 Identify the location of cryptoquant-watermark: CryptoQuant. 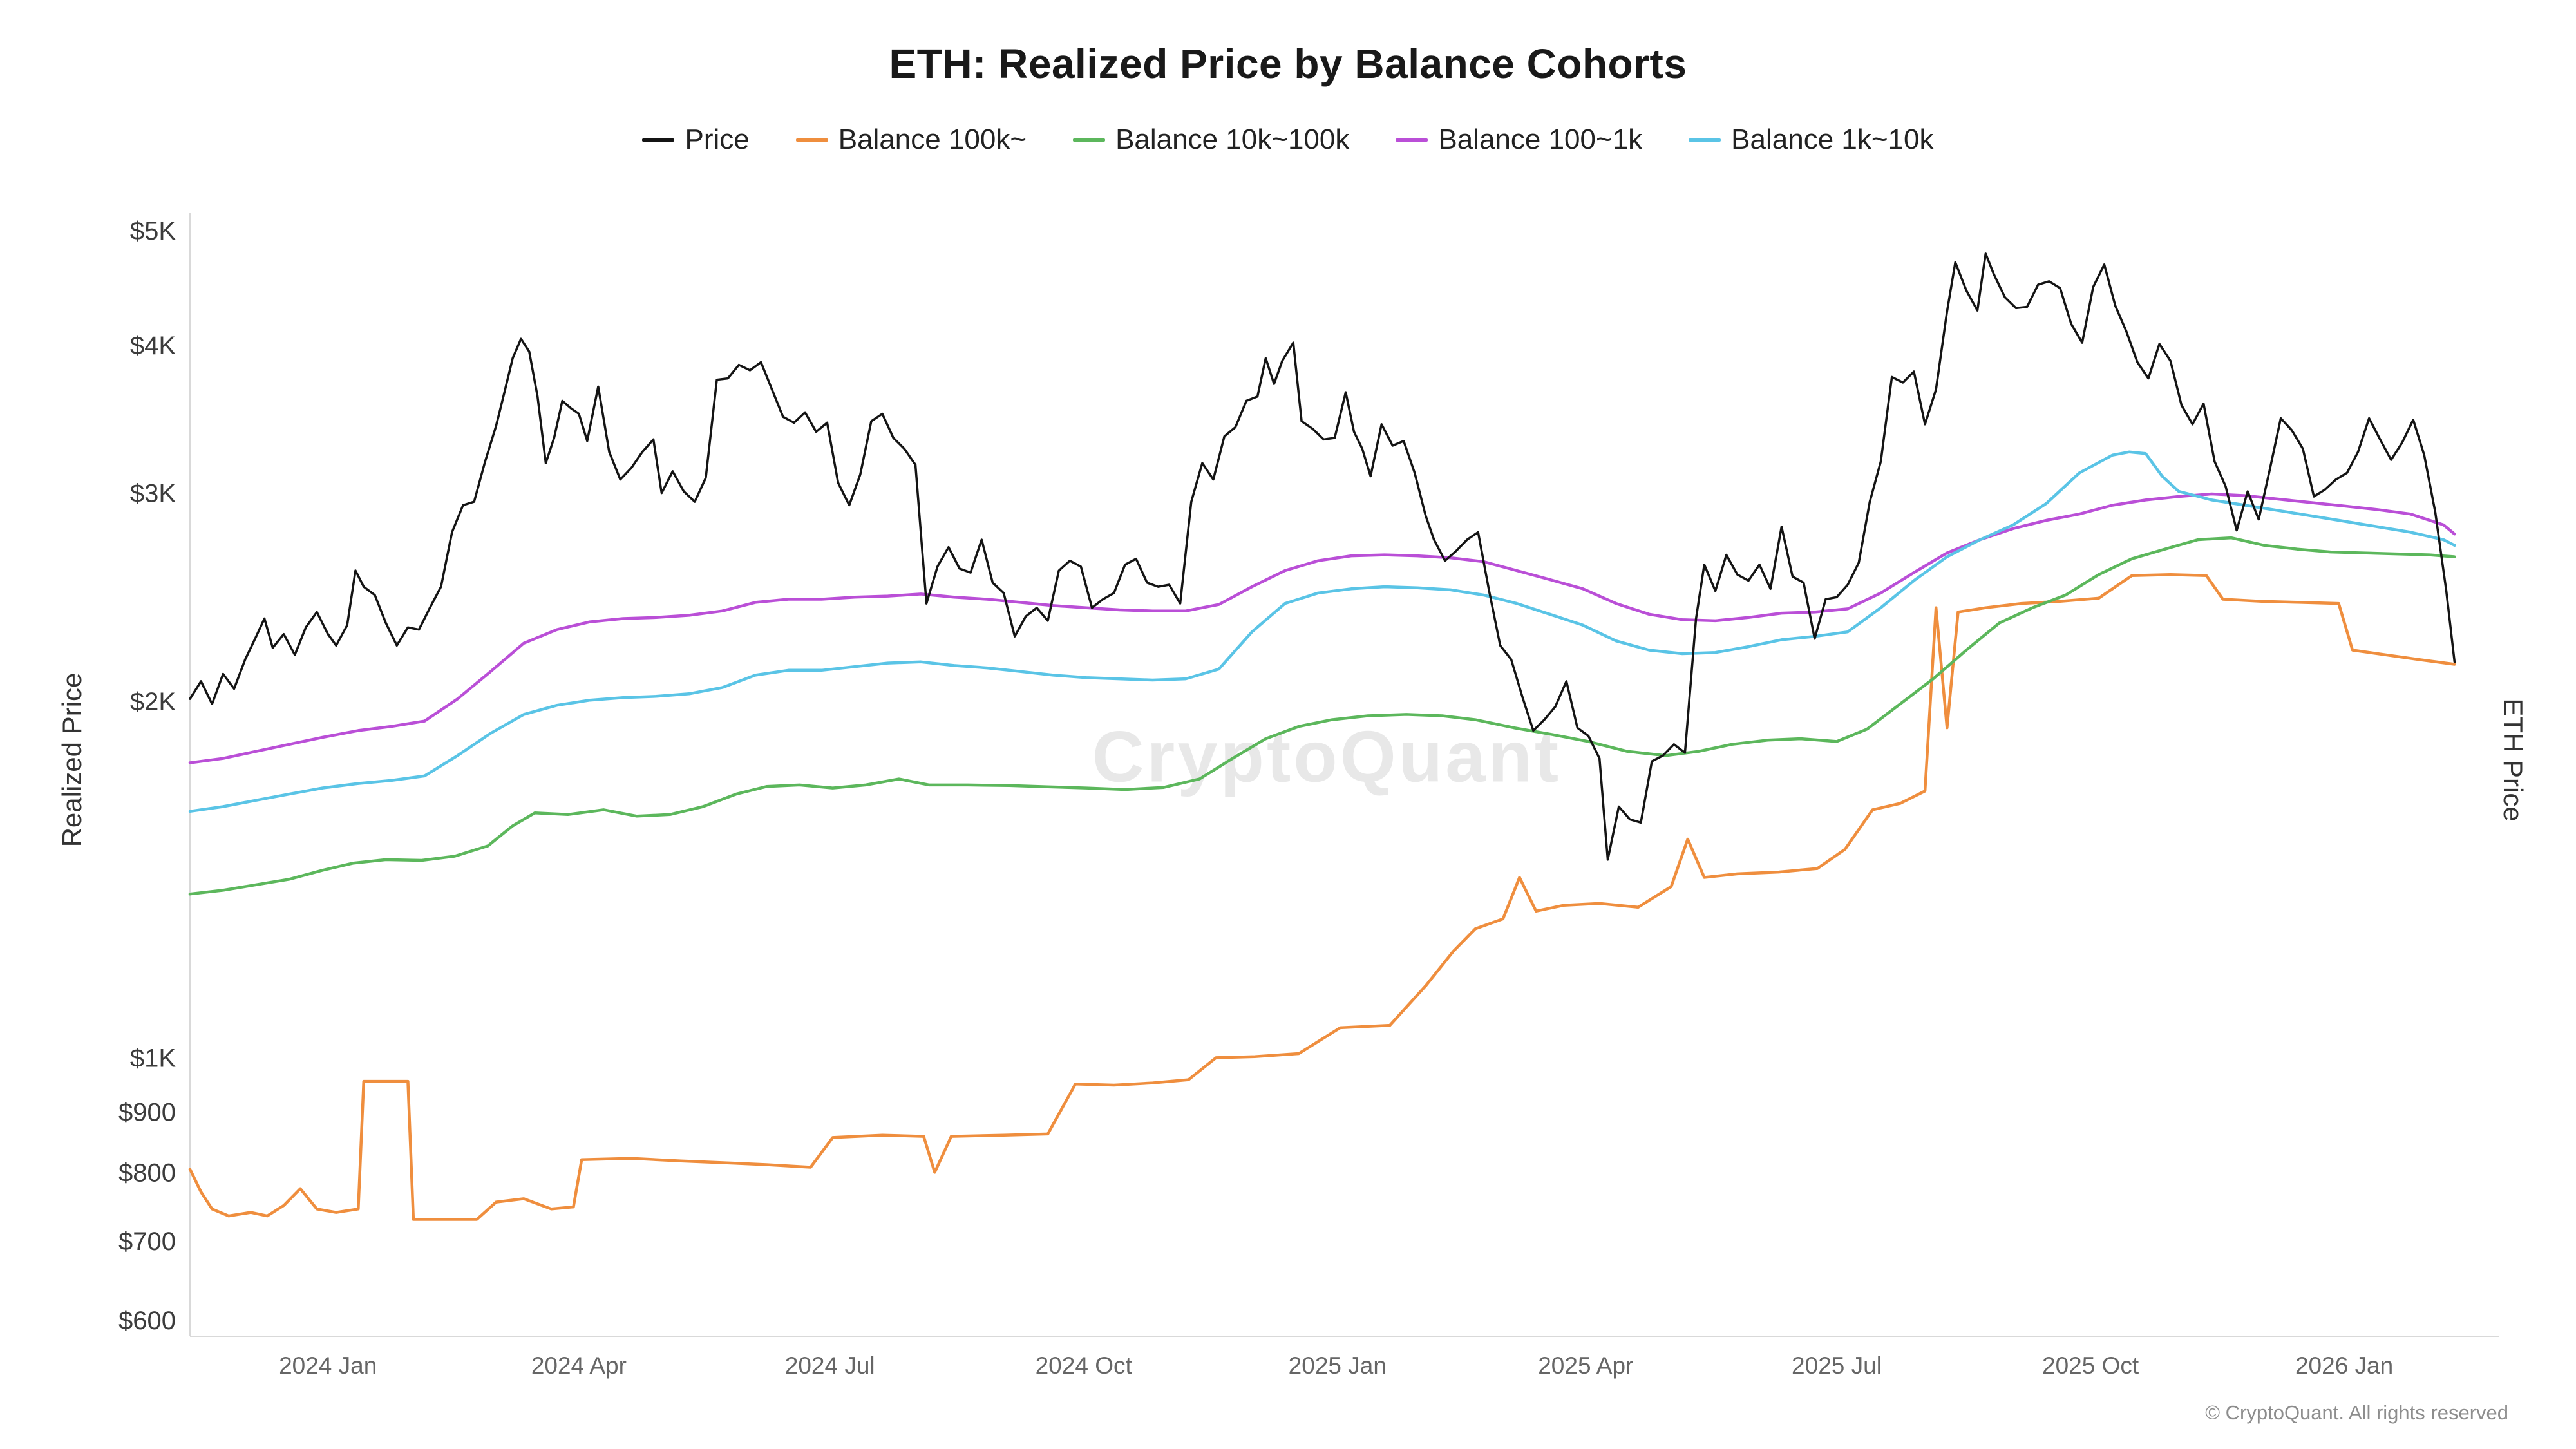
(1327, 756).